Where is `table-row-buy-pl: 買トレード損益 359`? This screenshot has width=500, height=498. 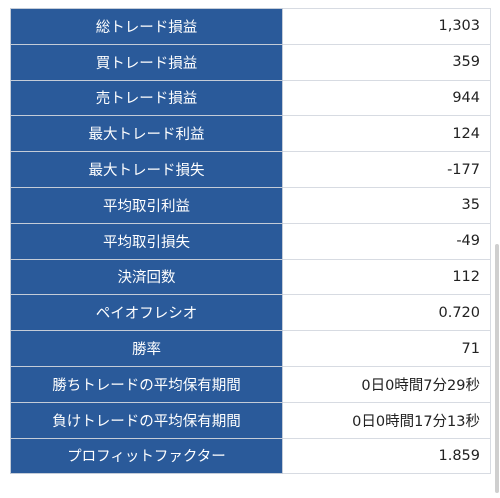 table-row-buy-pl: 買トレード損益 359 is located at coordinates (250, 62).